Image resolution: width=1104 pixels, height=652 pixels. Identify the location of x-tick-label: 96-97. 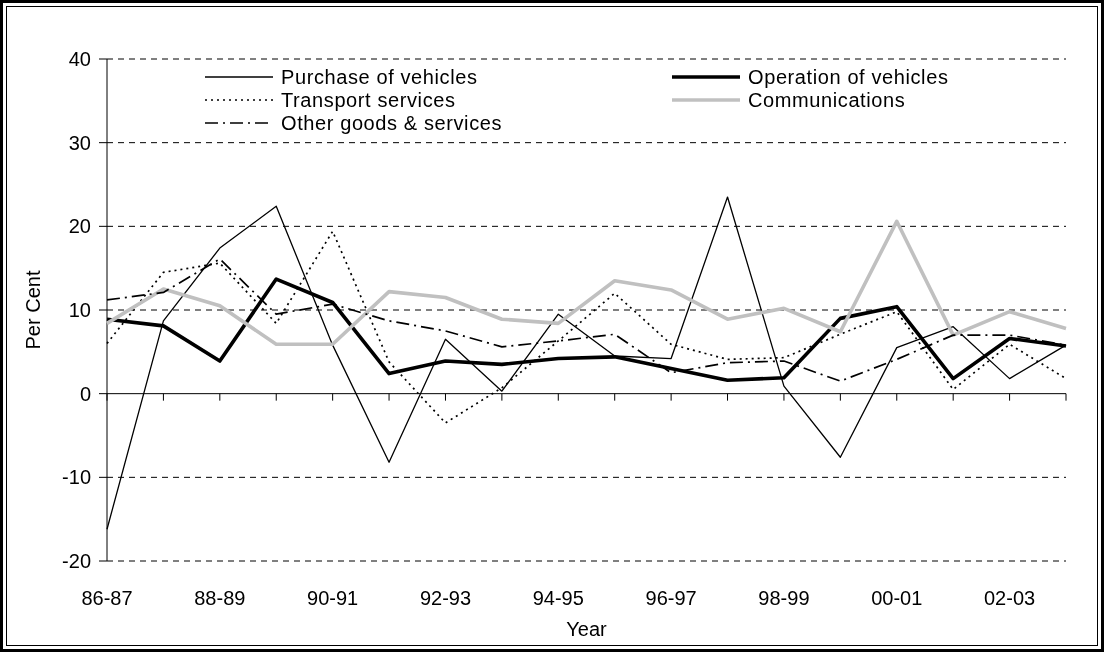
(671, 598).